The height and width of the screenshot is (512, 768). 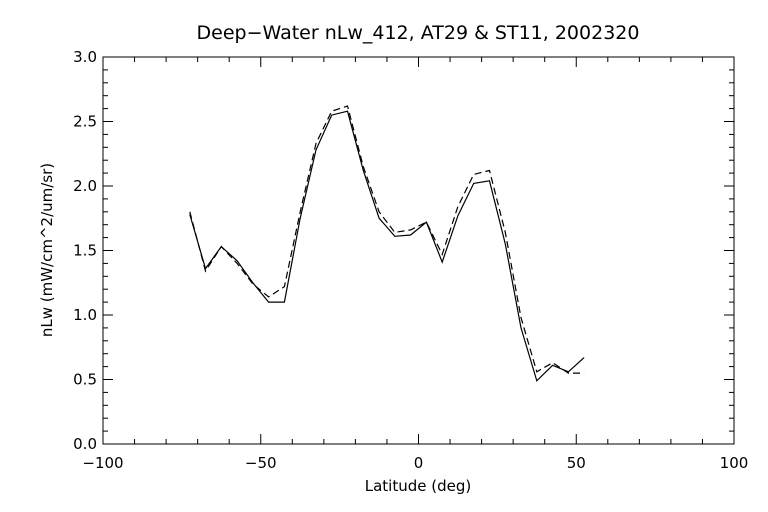 What do you see at coordinates (47, 250) in the screenshot?
I see `y-axis-label: nLw (mW/cm^2/um/sr)` at bounding box center [47, 250].